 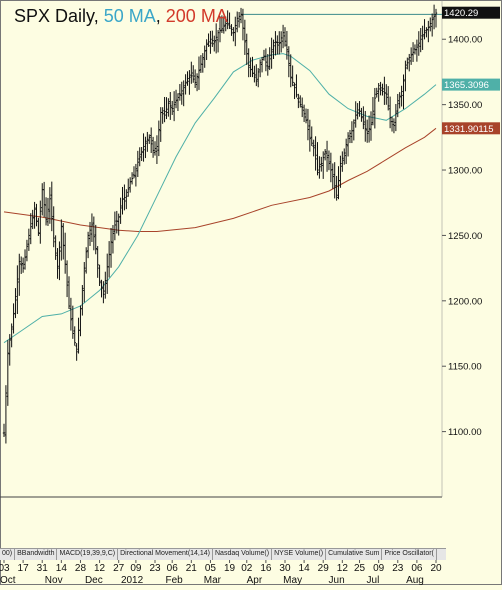 What do you see at coordinates (5, 568) in the screenshot?
I see `x-tick-label: 03` at bounding box center [5, 568].